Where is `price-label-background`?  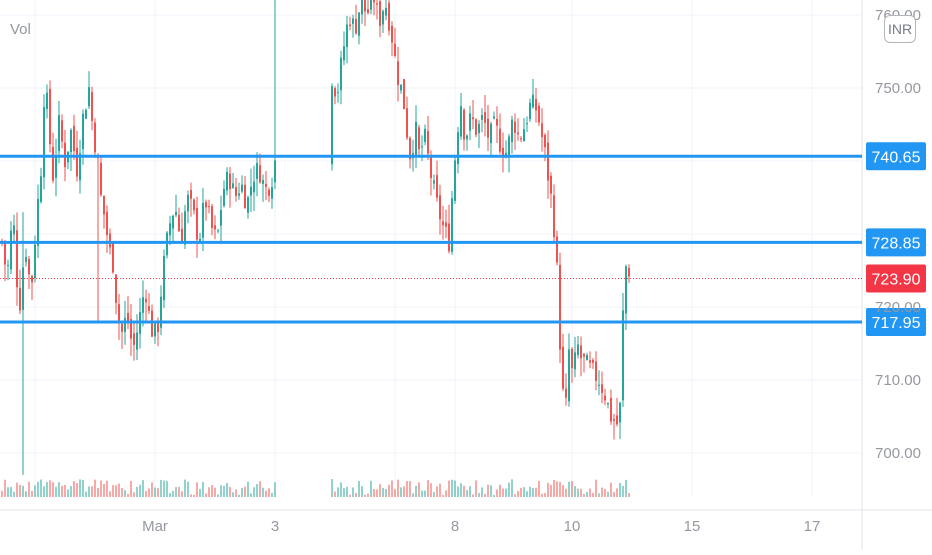 price-label-background is located at coordinates (896, 156).